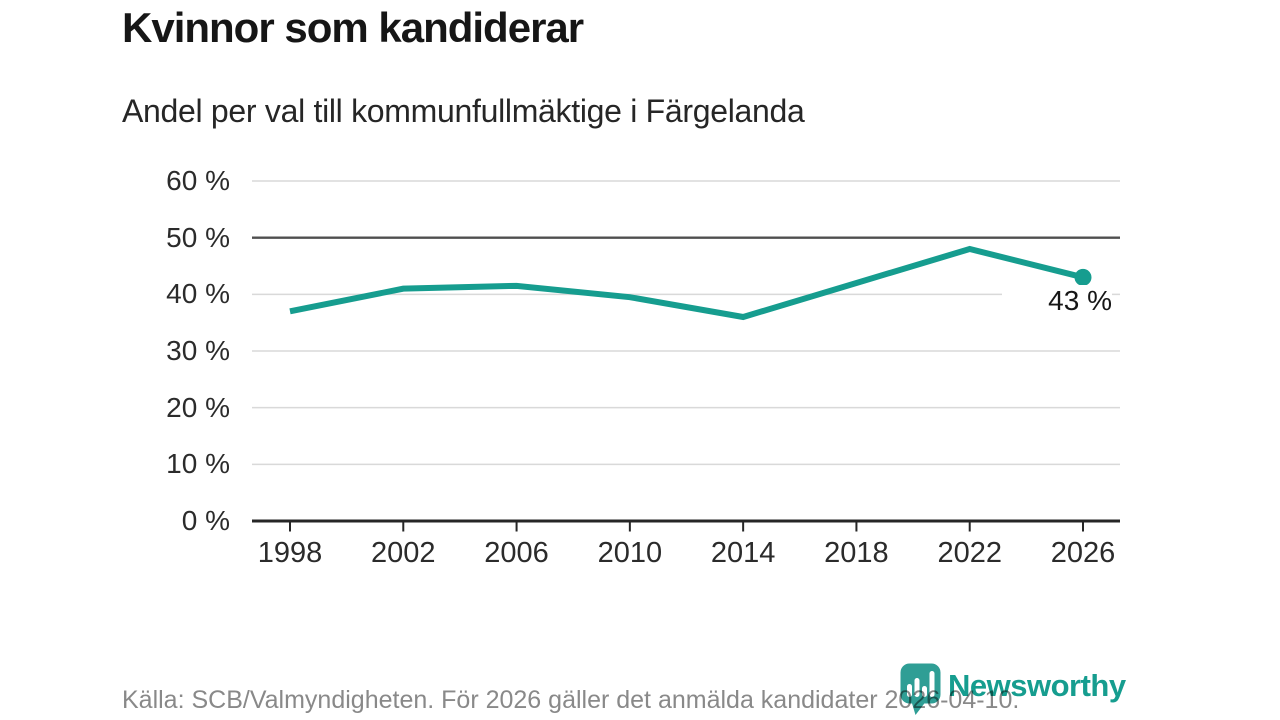  What do you see at coordinates (1057, 301) in the screenshot?
I see `last-point-value-label: 43 %` at bounding box center [1057, 301].